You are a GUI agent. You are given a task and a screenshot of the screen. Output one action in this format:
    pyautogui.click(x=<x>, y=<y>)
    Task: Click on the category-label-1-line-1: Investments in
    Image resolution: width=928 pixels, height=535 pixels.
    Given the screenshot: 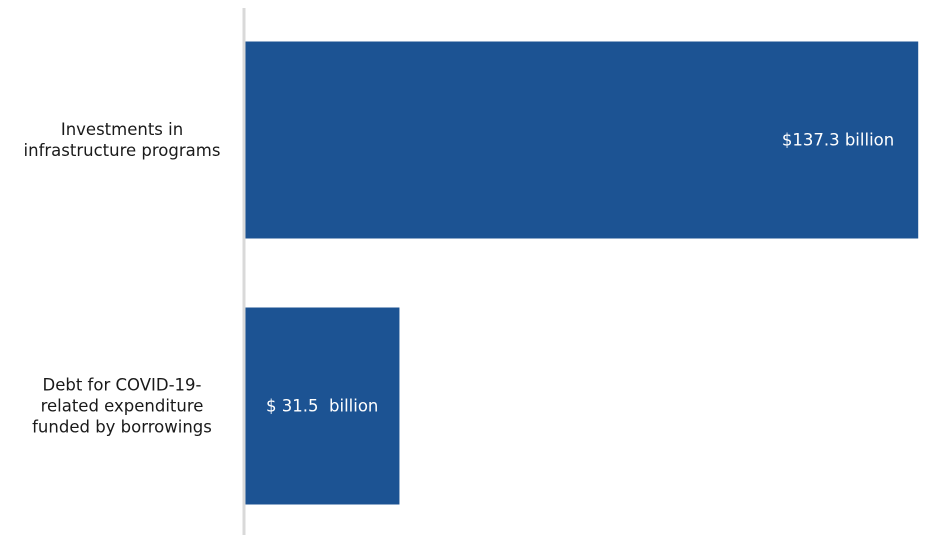 What is the action you would take?
    pyautogui.click(x=122, y=129)
    